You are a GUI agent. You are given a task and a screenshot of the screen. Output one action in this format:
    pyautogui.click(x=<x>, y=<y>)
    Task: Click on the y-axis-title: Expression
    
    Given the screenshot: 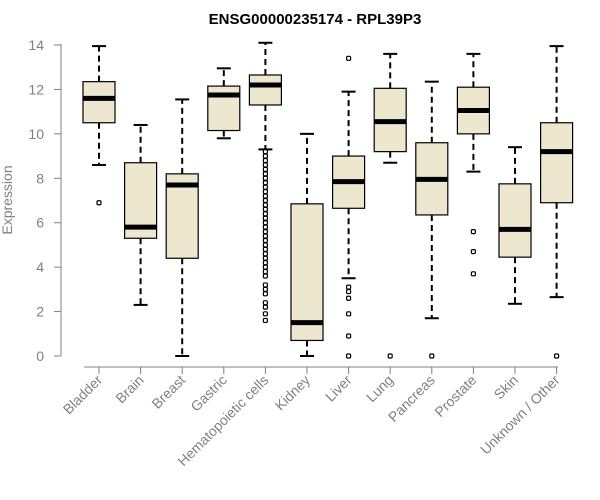 What is the action you would take?
    pyautogui.click(x=7, y=199)
    